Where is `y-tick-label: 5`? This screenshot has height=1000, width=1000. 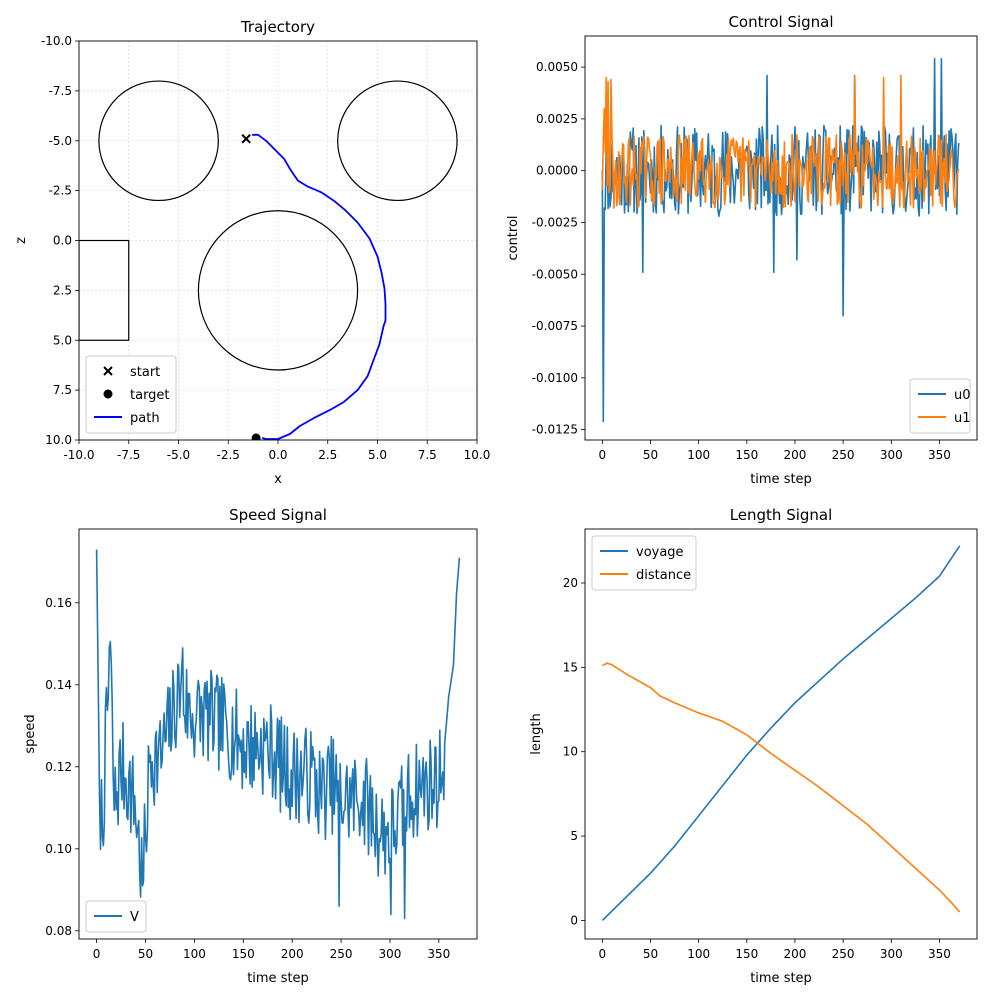
y-tick-label: 5 is located at coordinates (574, 836).